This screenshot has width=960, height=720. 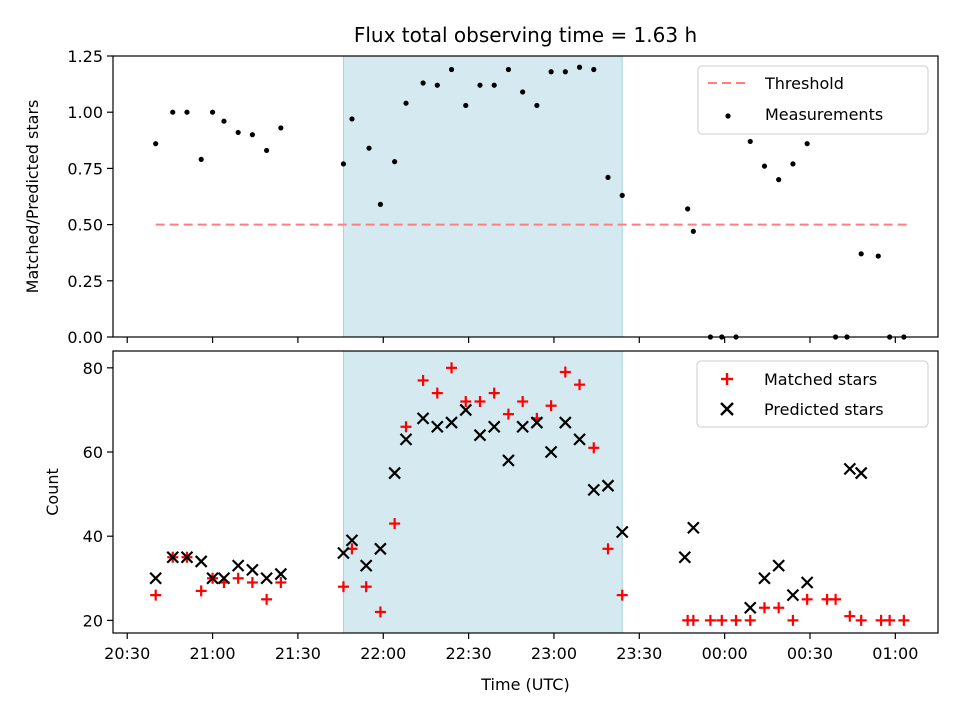 I want to click on x-tick-label: 01:00, so click(x=895, y=653).